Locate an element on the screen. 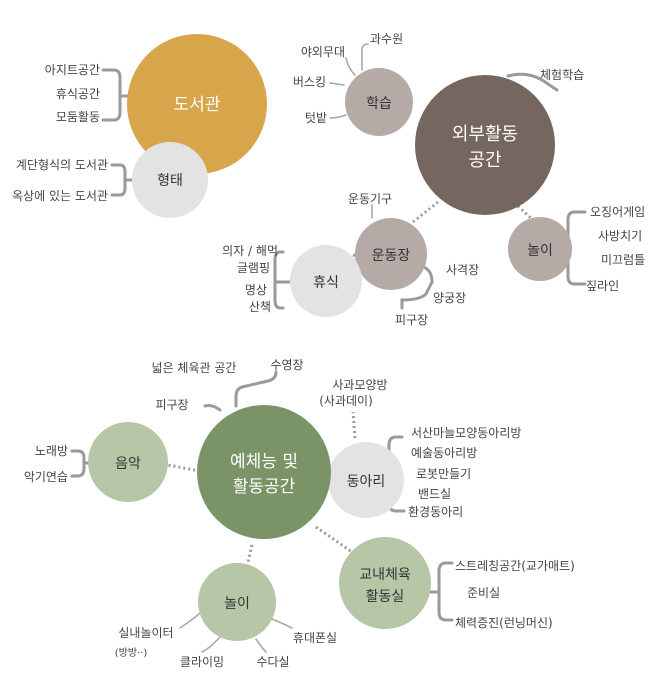 This screenshot has width=664, height=688. connector-arts-gym is located at coordinates (334, 539).